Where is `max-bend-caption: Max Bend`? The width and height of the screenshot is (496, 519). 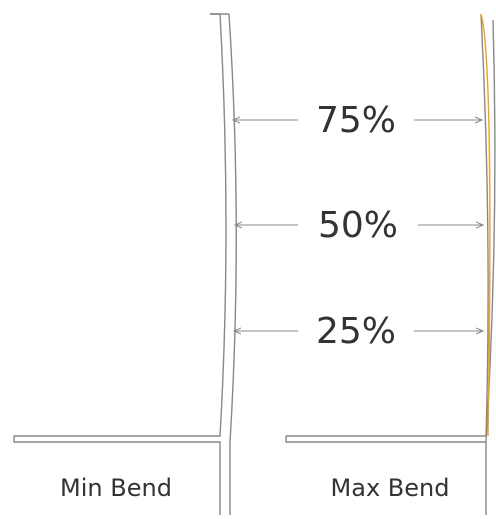 max-bend-caption: Max Bend is located at coordinates (390, 488).